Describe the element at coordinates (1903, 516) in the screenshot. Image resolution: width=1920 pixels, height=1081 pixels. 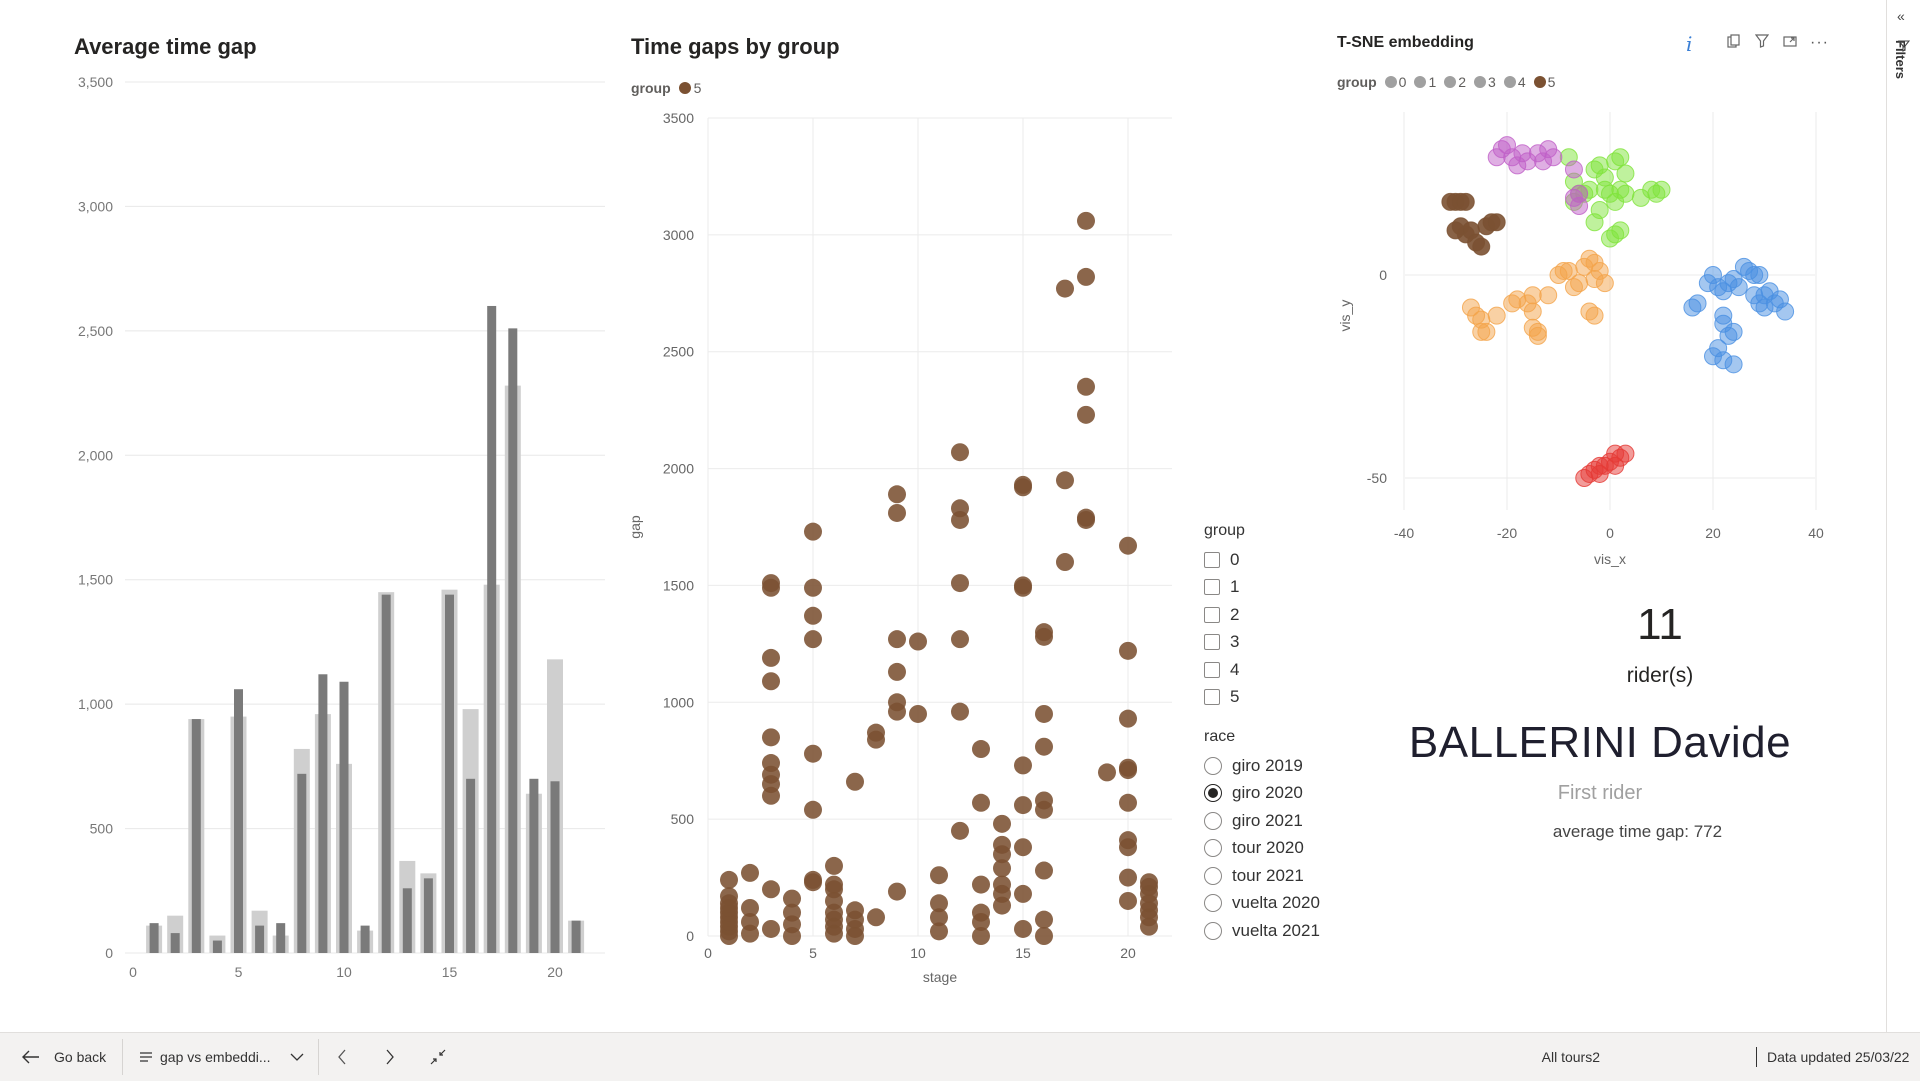
I see `filters-pane: « Filters` at that location.